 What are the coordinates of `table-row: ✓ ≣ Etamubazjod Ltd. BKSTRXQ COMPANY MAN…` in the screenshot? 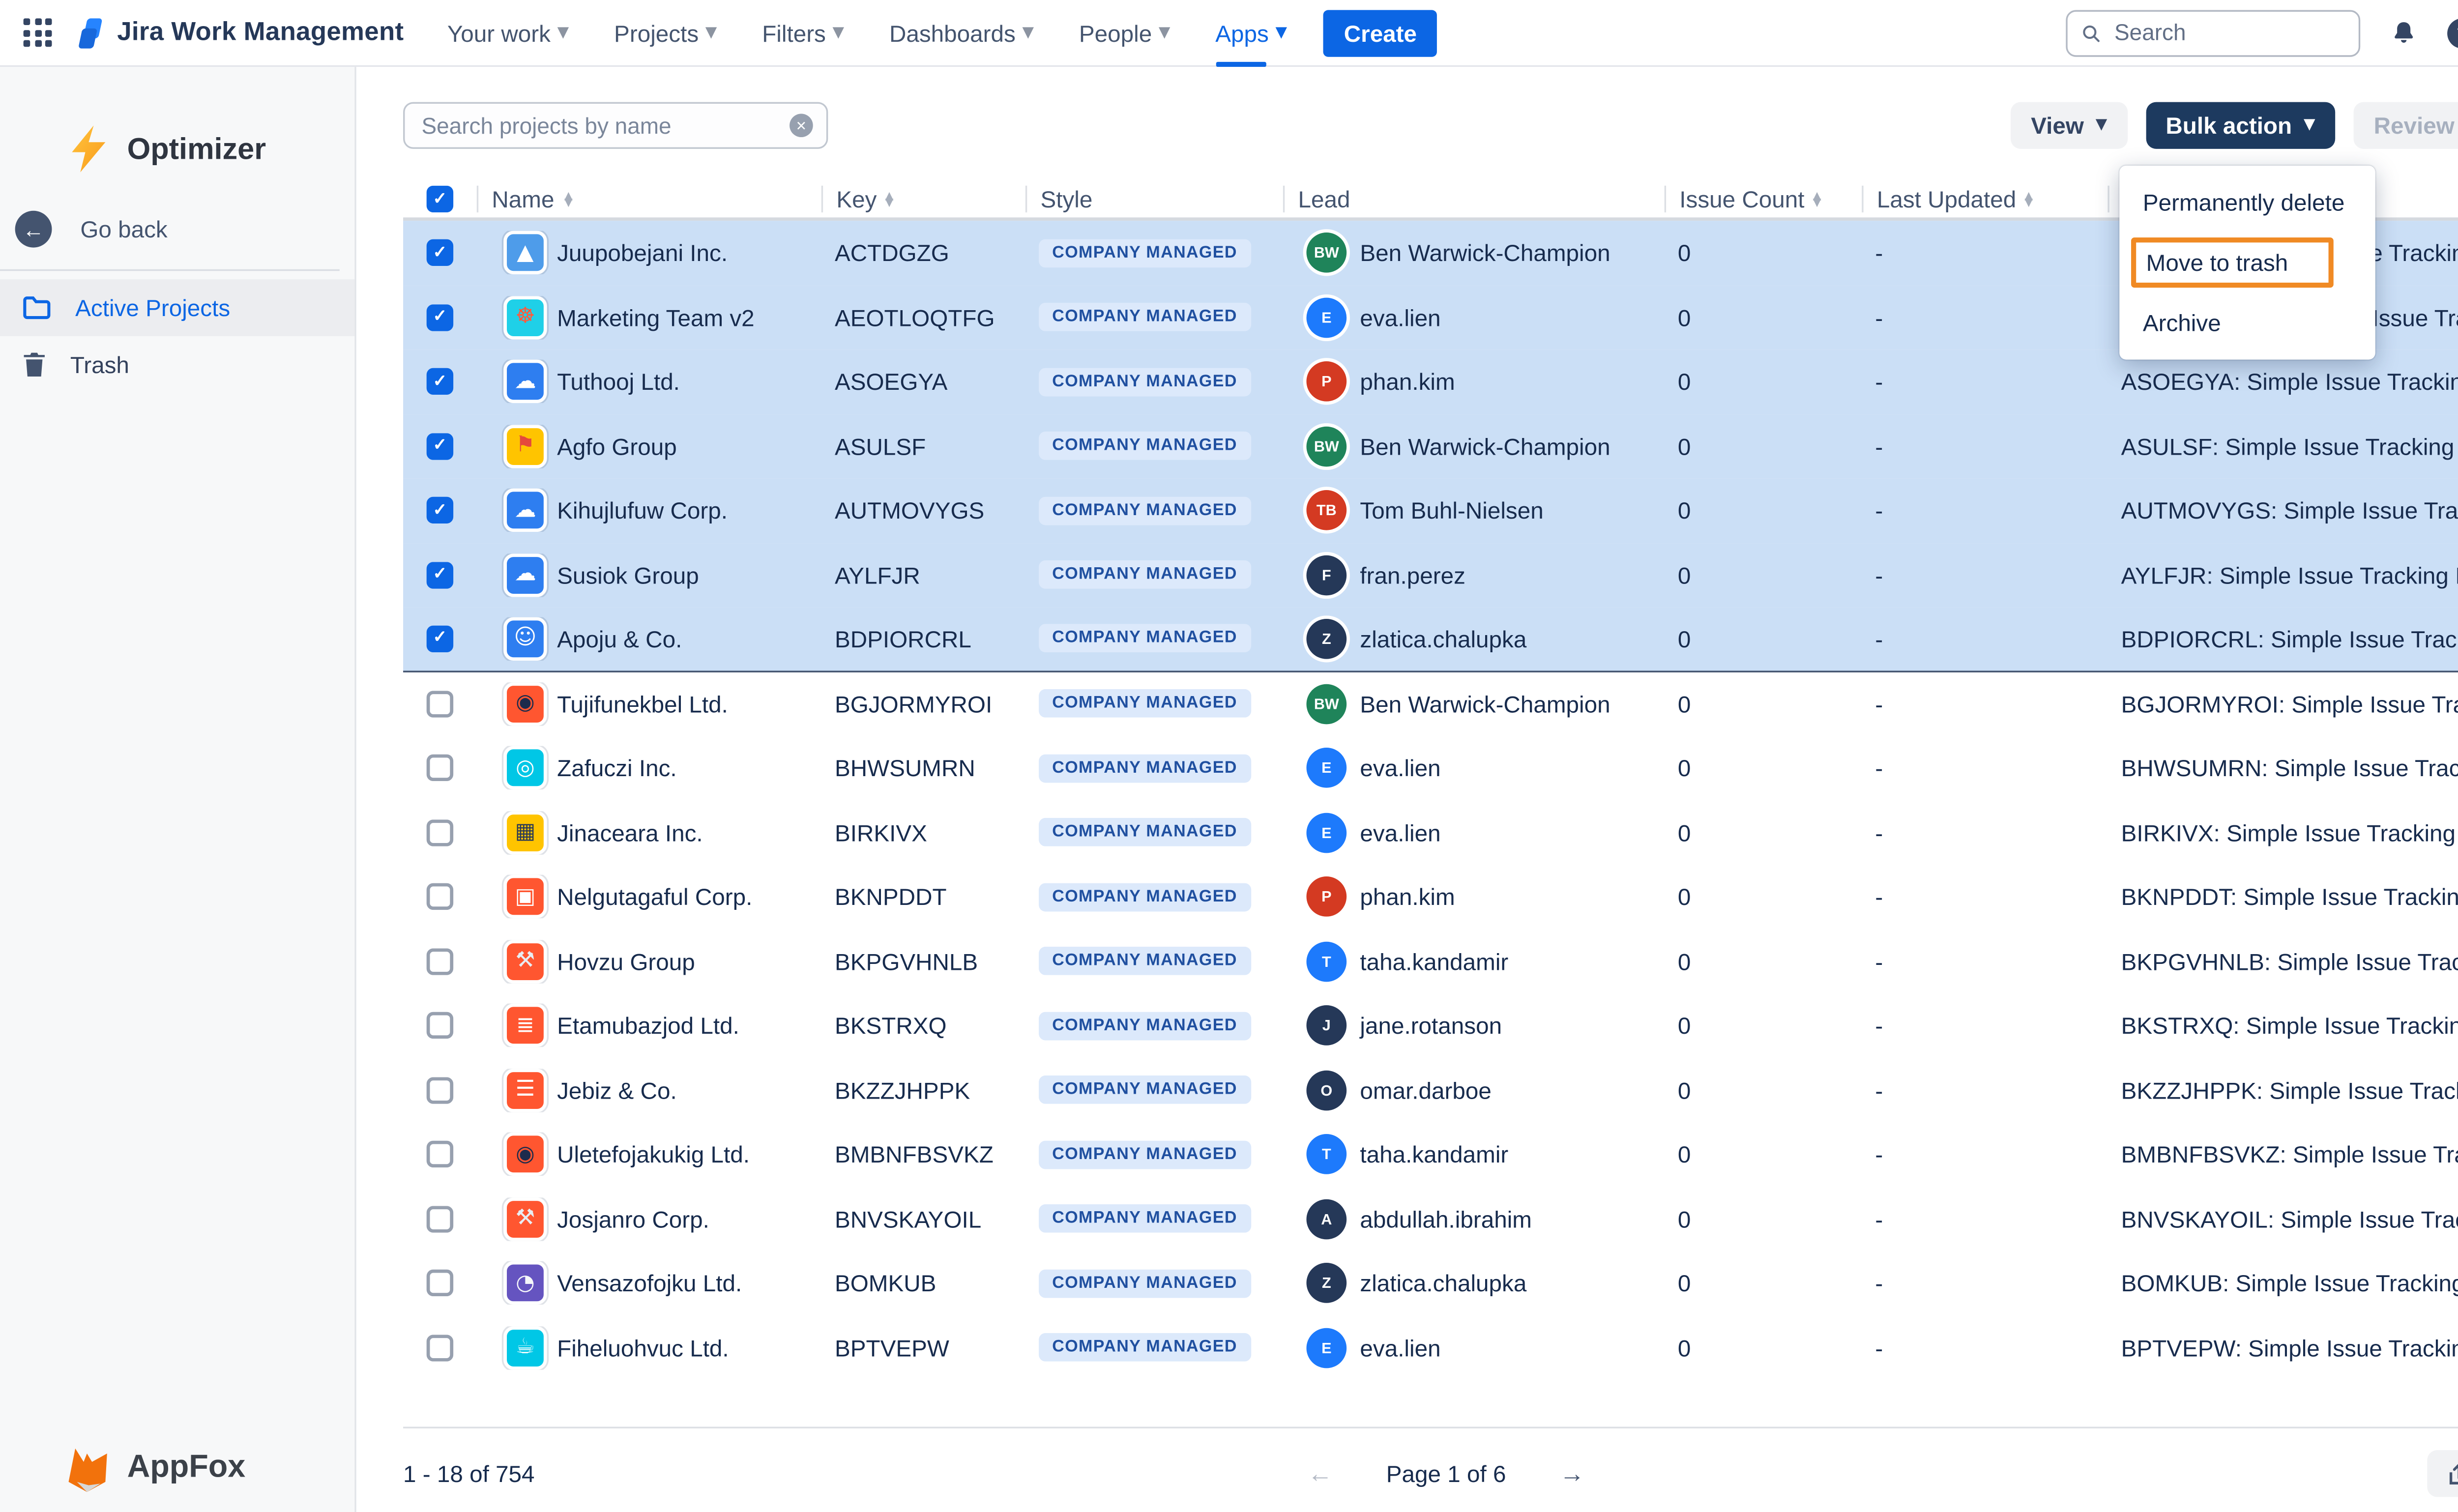 It's located at (1430, 1025).